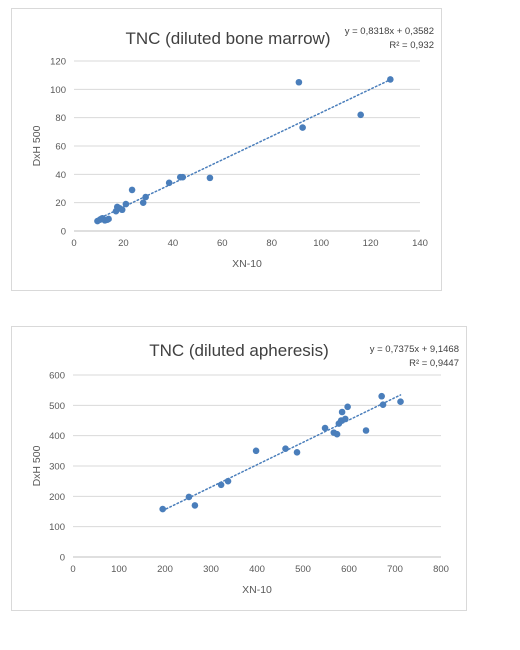  Describe the element at coordinates (173, 243) in the screenshot. I see `x-tick-label: 40` at that location.